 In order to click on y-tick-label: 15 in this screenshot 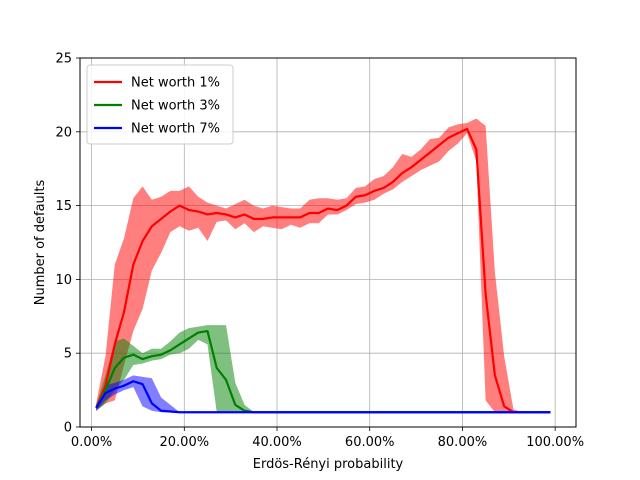, I will do `click(63, 206)`.